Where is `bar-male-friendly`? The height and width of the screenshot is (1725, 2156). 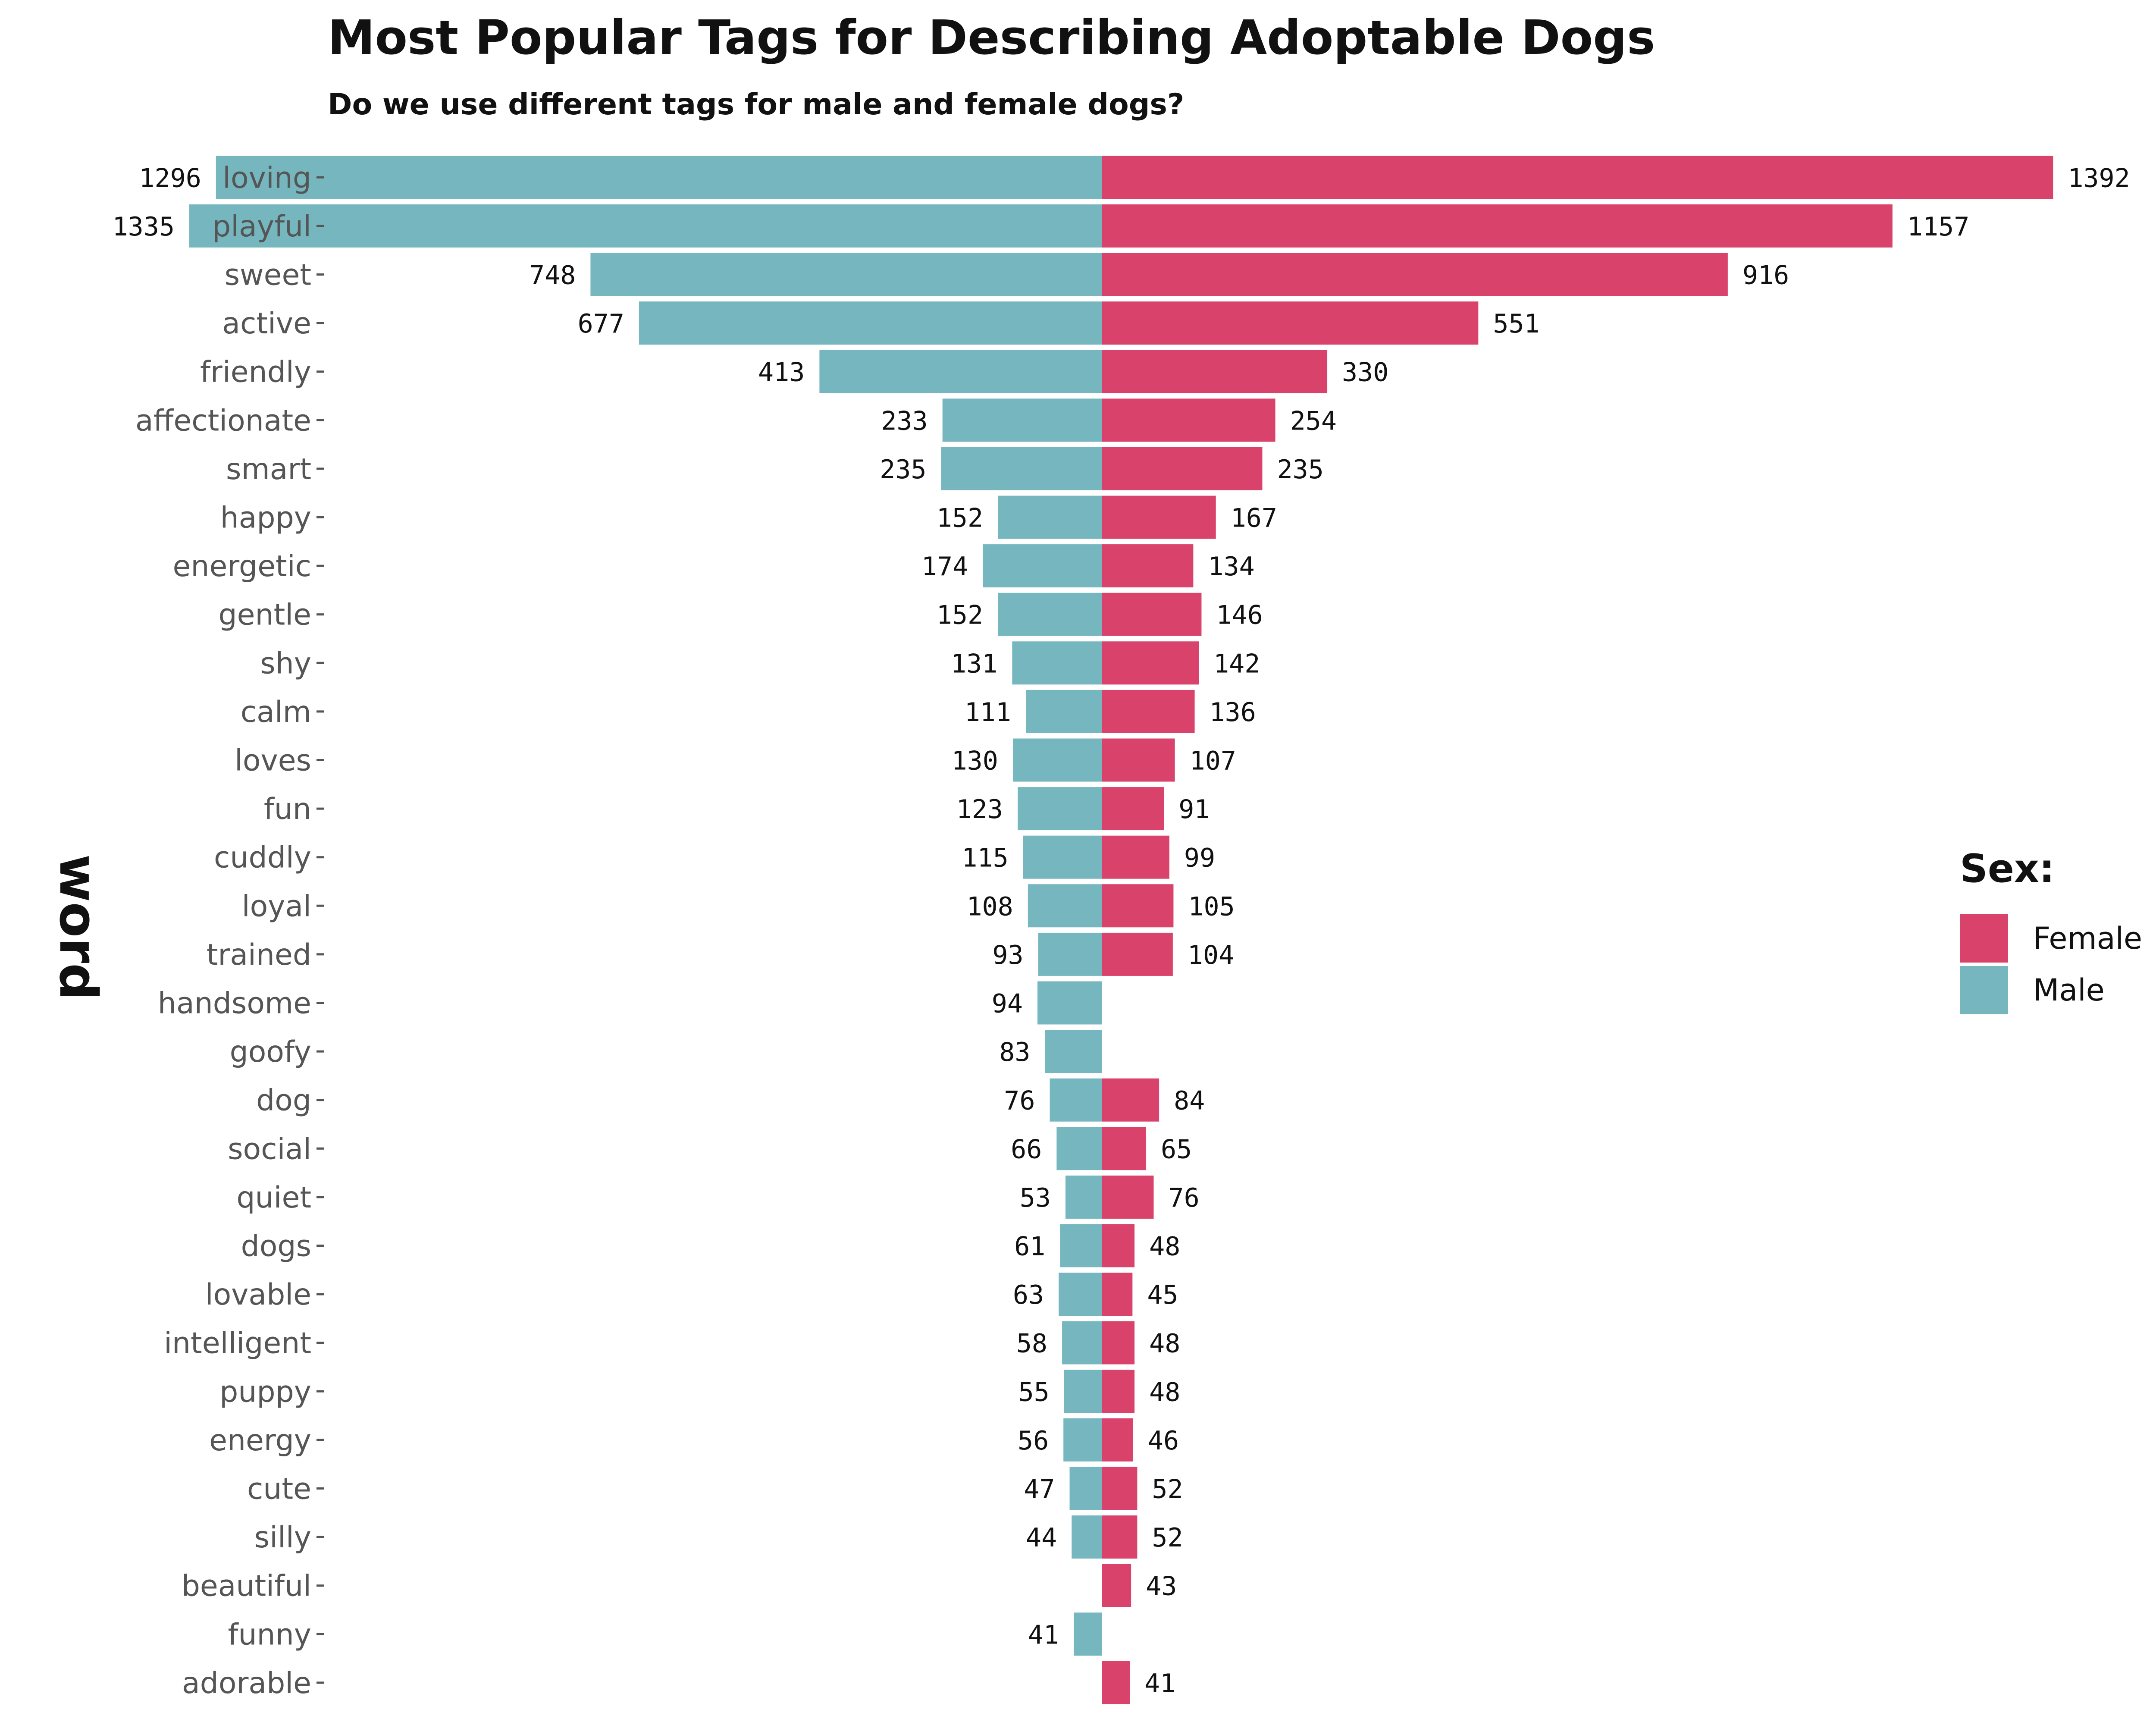 bar-male-friendly is located at coordinates (960, 372).